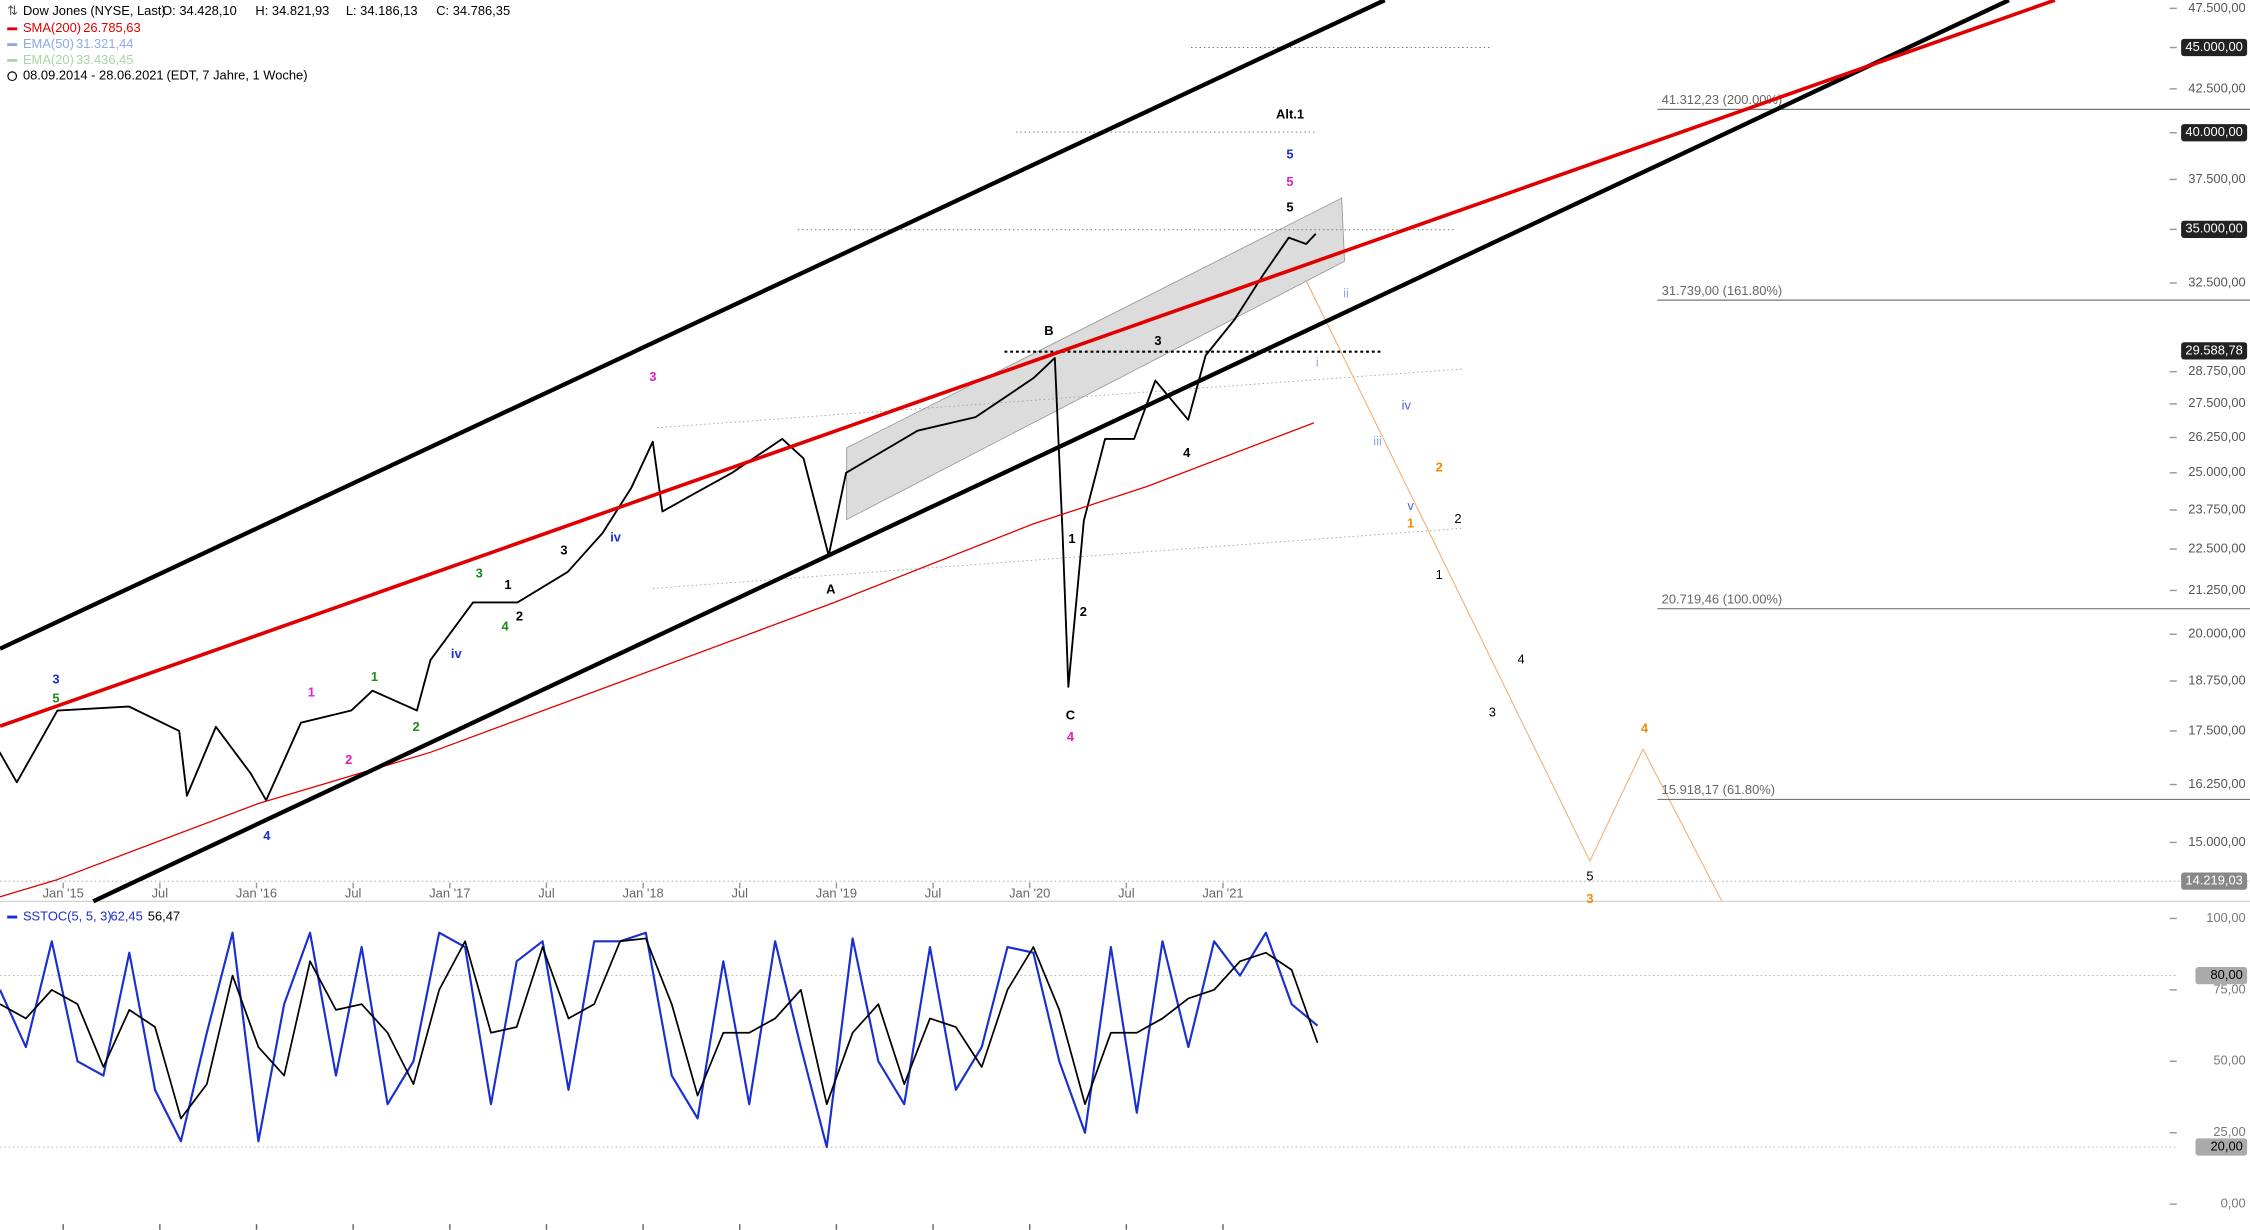 The image size is (2250, 1230). What do you see at coordinates (642, 893) in the screenshot?
I see `x-tick-label: Jan '18` at bounding box center [642, 893].